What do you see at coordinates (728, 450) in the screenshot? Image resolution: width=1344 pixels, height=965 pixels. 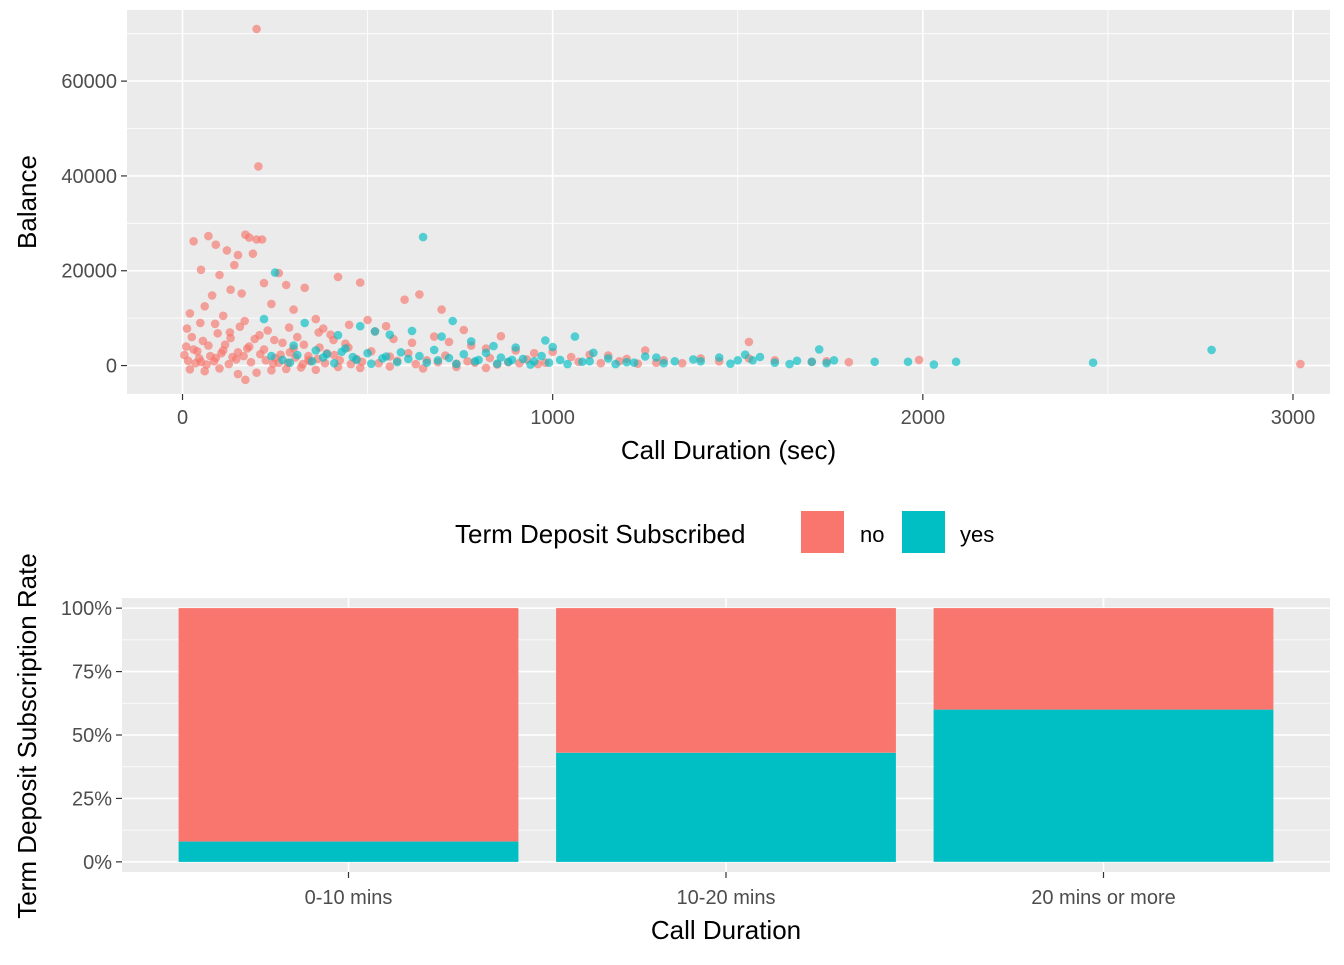 I see `scatter-x-axis-title: Call Duration (sec)` at bounding box center [728, 450].